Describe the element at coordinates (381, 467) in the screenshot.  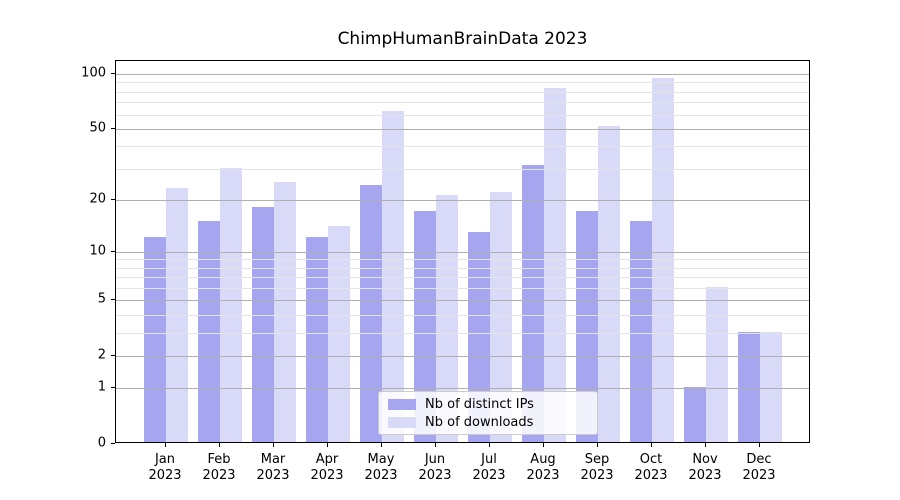
I see `x-tick-label-may: May 2023` at that location.